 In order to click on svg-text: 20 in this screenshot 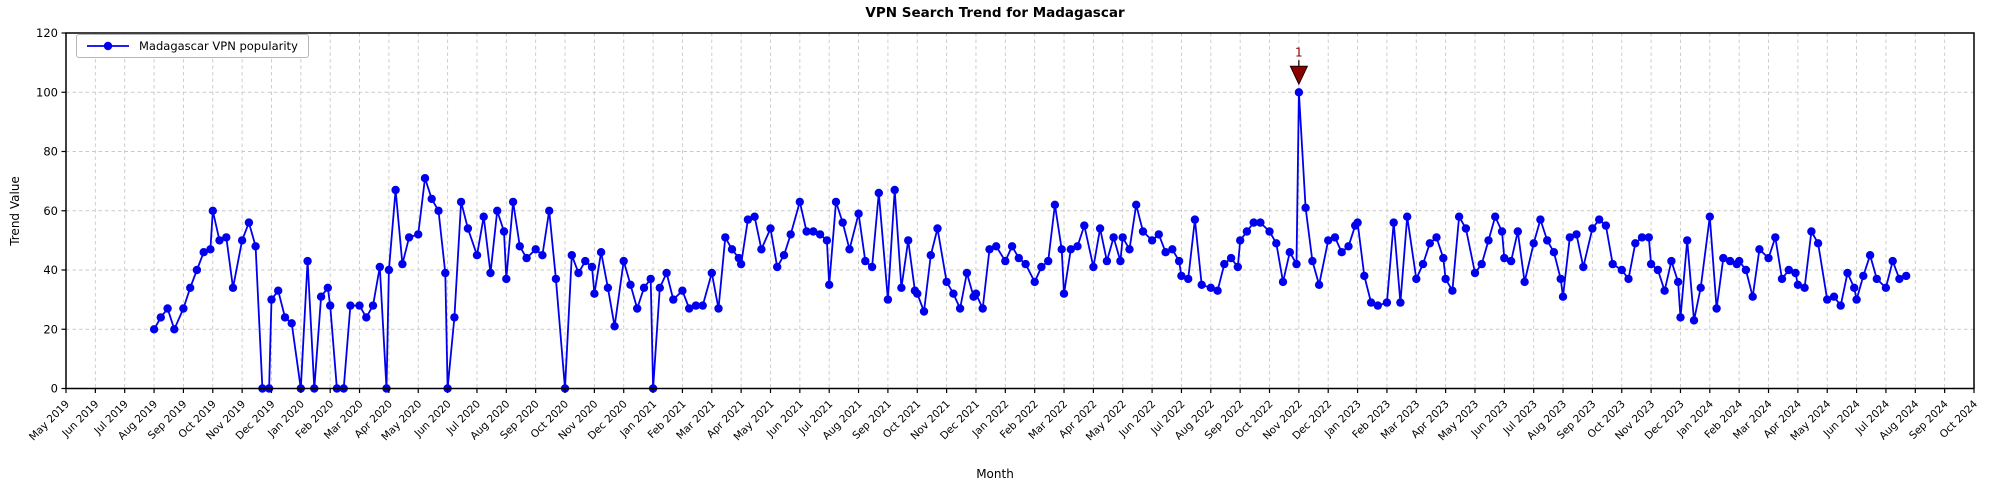, I will do `click(50, 329)`.